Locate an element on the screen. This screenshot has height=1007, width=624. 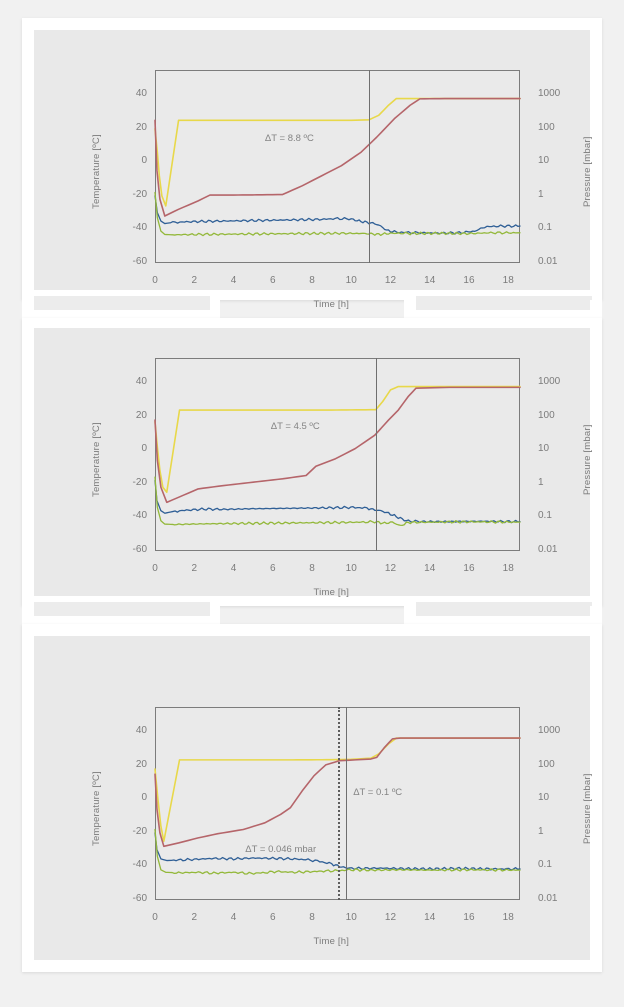
marker-dotted-line is located at coordinates (339, 803).